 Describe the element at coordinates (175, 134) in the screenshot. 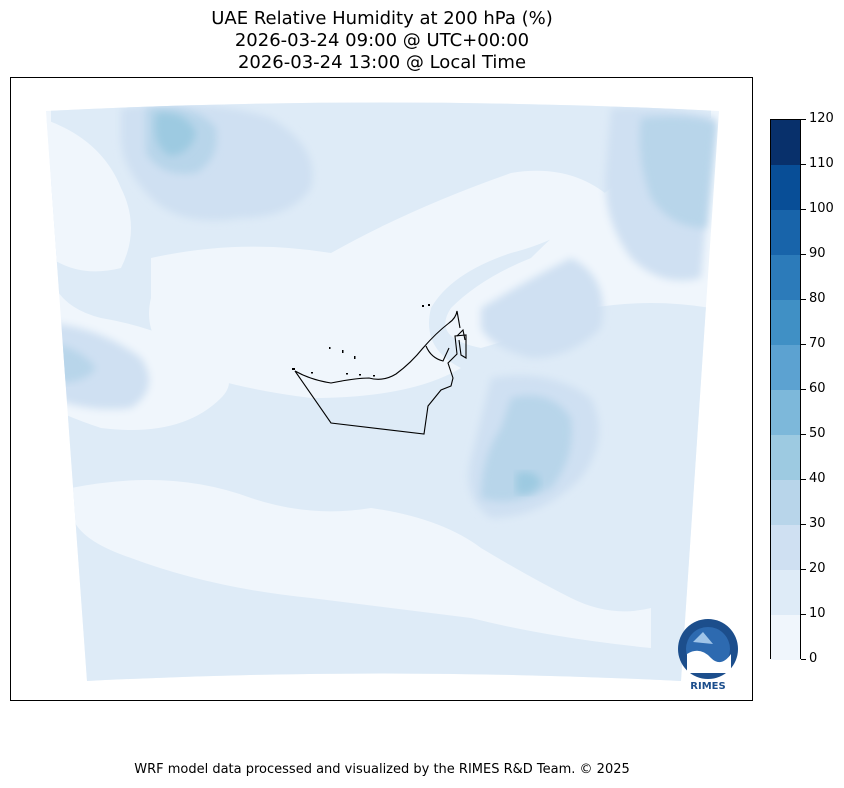

I see `contour-40-50-north` at that location.